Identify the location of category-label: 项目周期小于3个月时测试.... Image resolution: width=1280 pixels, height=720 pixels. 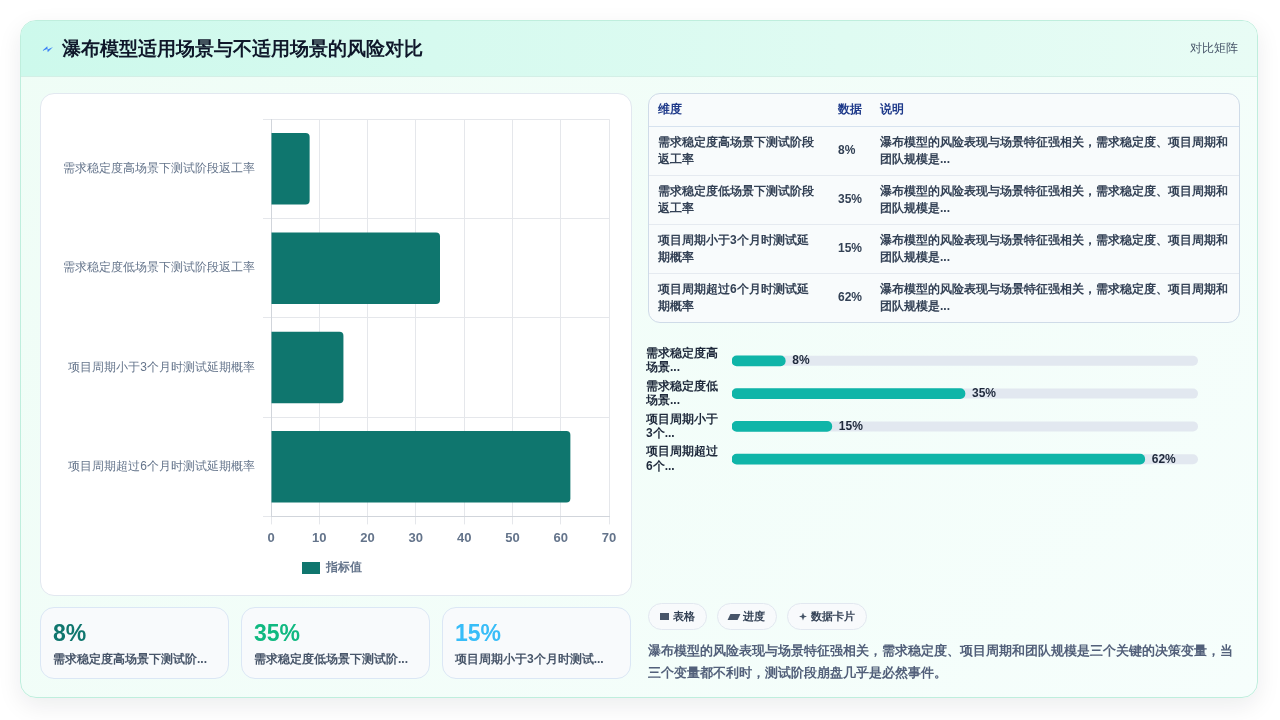
(530, 659).